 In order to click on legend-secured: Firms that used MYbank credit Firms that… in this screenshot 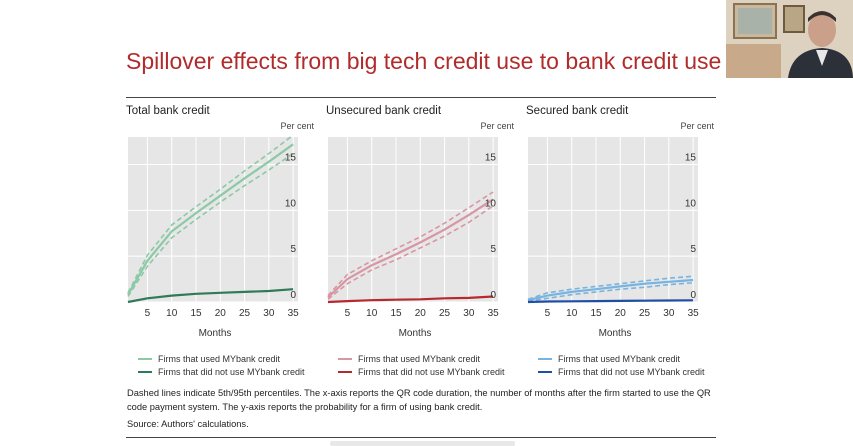, I will do `click(633, 365)`.